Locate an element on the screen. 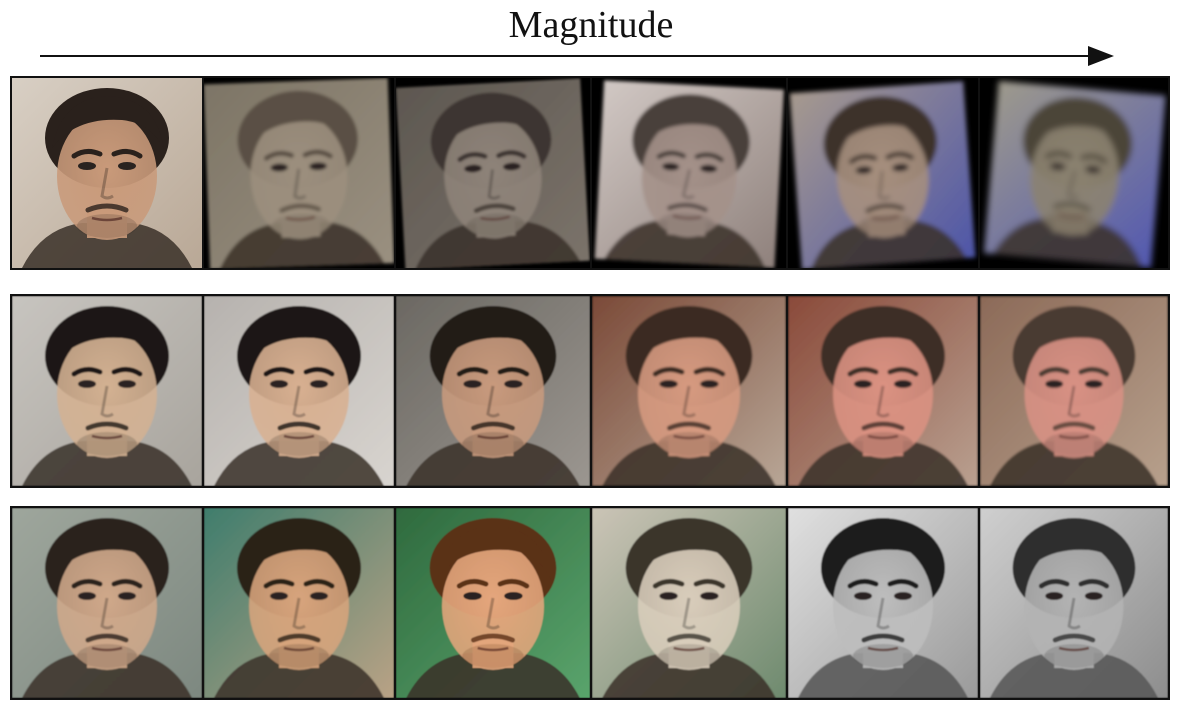 The image size is (1182, 720). magnitude-arrow is located at coordinates (577, 56).